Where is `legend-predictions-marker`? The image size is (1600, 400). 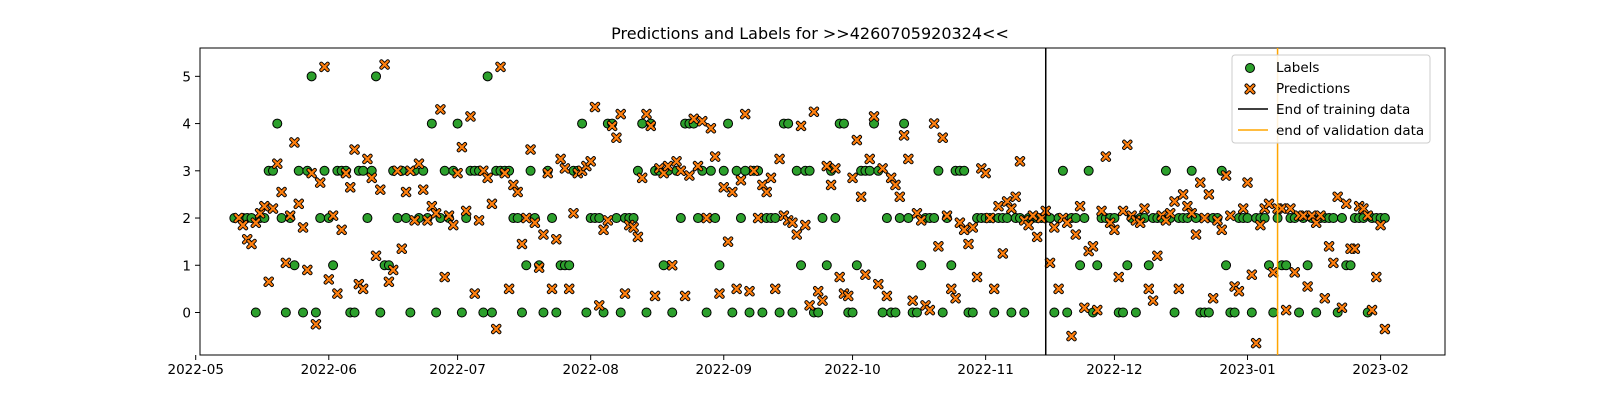 legend-predictions-marker is located at coordinates (1250, 89).